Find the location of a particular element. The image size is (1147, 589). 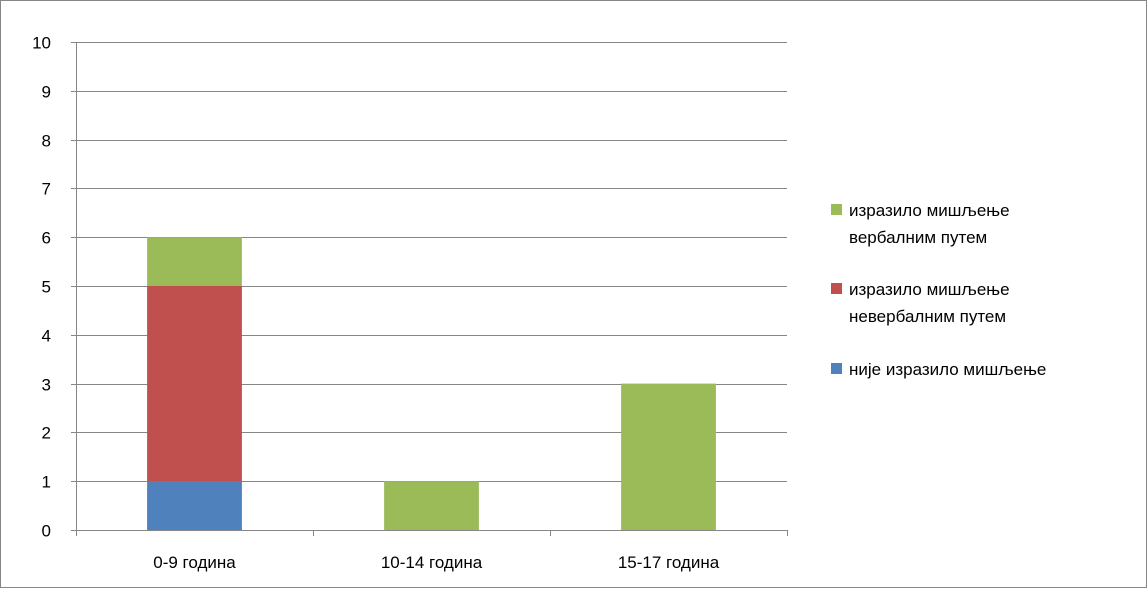

y-tick-labels: 0 1 2 3 4 5 6 7 8 9 10 is located at coordinates (41, 287).